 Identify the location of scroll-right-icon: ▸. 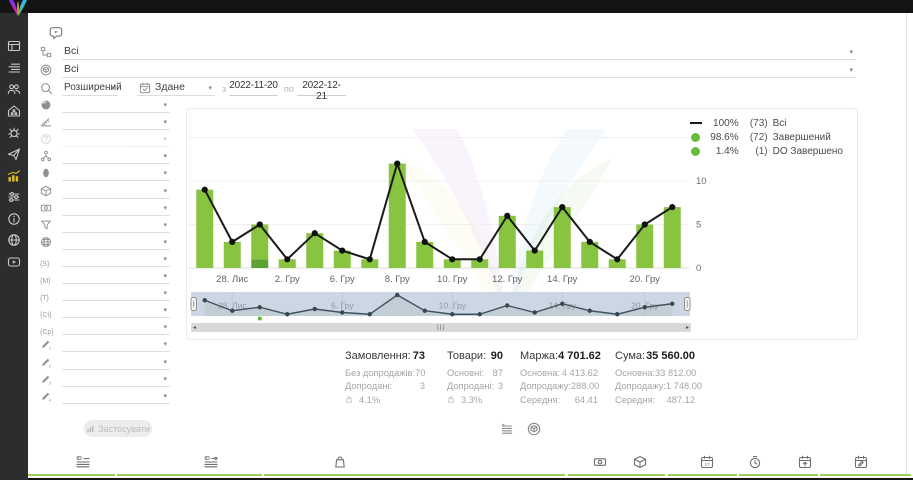
(687, 328).